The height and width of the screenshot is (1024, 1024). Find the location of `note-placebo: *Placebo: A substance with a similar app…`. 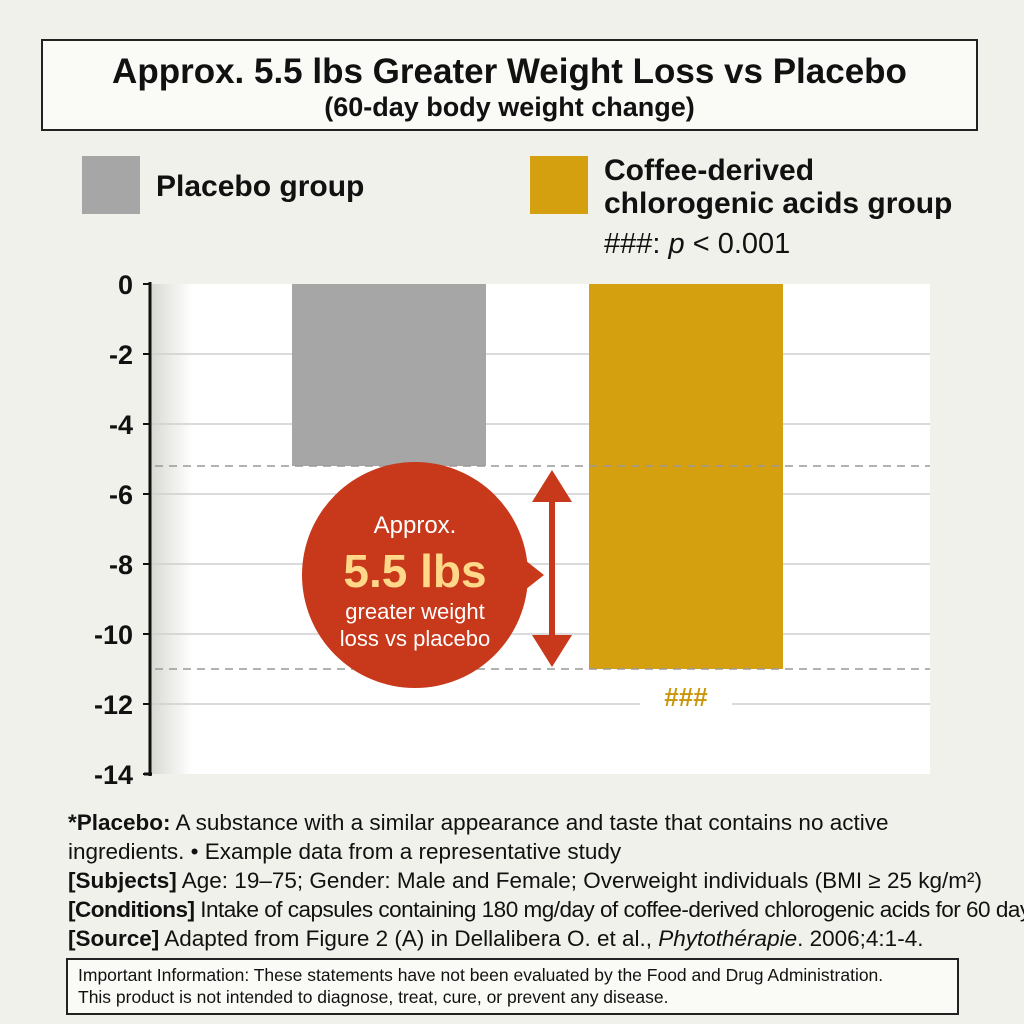

note-placebo: *Placebo: A substance with a similar app… is located at coordinates (478, 822).